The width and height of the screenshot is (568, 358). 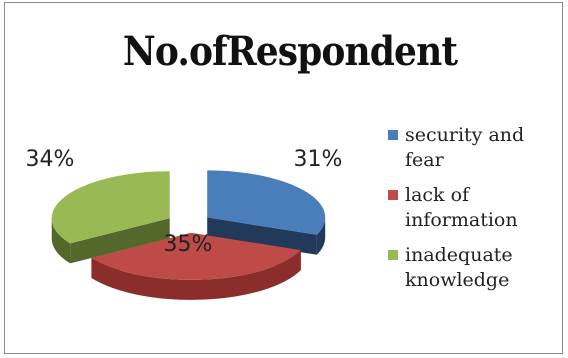 I want to click on legend-item-inadequate-knowledge: inadequate knowledge, so click(x=473, y=268).